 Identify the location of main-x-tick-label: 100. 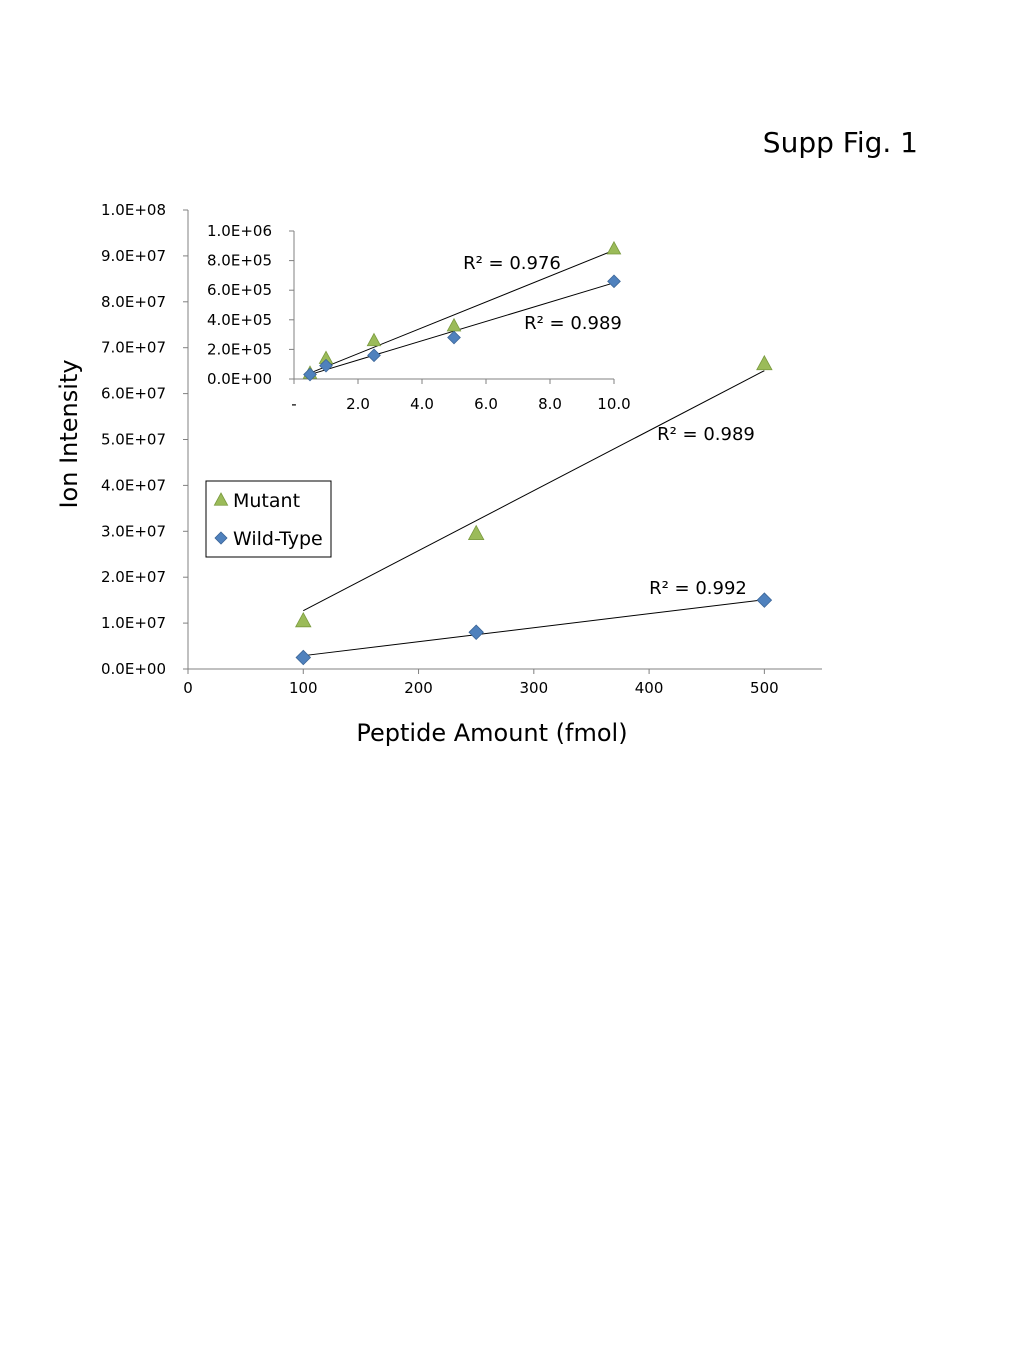
(303, 688).